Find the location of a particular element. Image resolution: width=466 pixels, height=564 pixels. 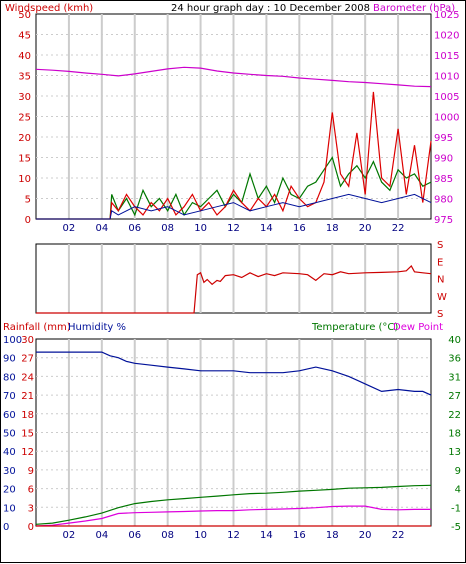

series-barometer is located at coordinates (233, 77).